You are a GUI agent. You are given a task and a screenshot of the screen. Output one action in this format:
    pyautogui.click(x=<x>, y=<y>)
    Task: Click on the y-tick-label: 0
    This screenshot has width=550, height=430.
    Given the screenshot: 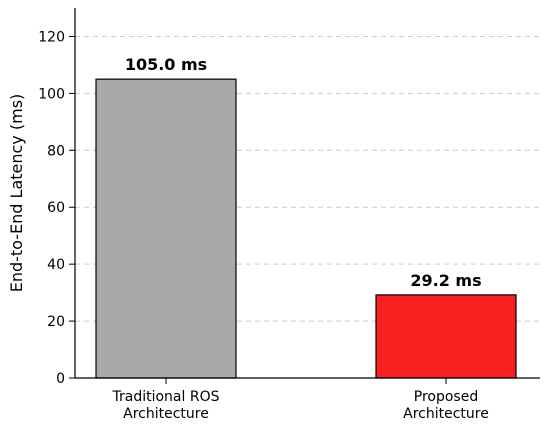 What is the action you would take?
    pyautogui.click(x=60, y=379)
    